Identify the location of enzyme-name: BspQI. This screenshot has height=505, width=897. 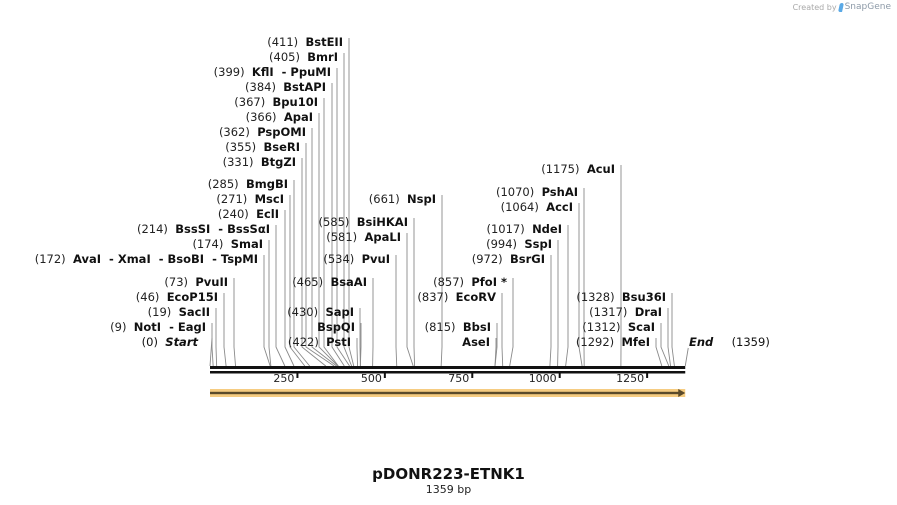
(336, 327).